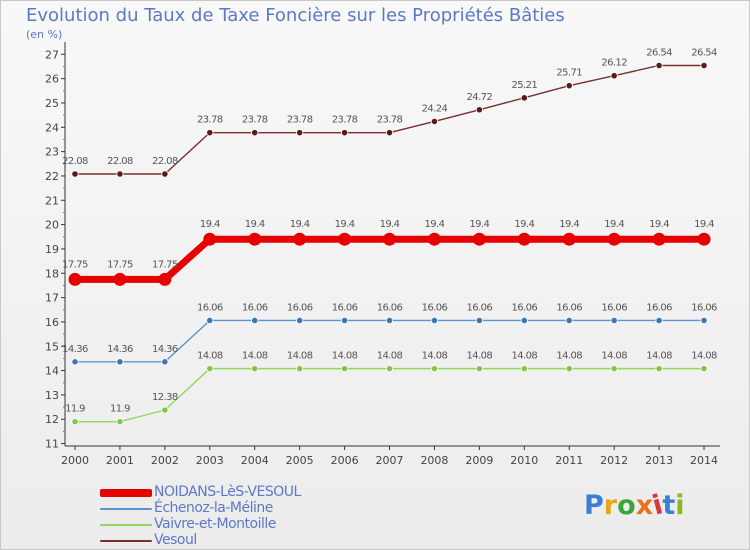 The height and width of the screenshot is (550, 750). I want to click on x-tick-label: 2001, so click(120, 460).